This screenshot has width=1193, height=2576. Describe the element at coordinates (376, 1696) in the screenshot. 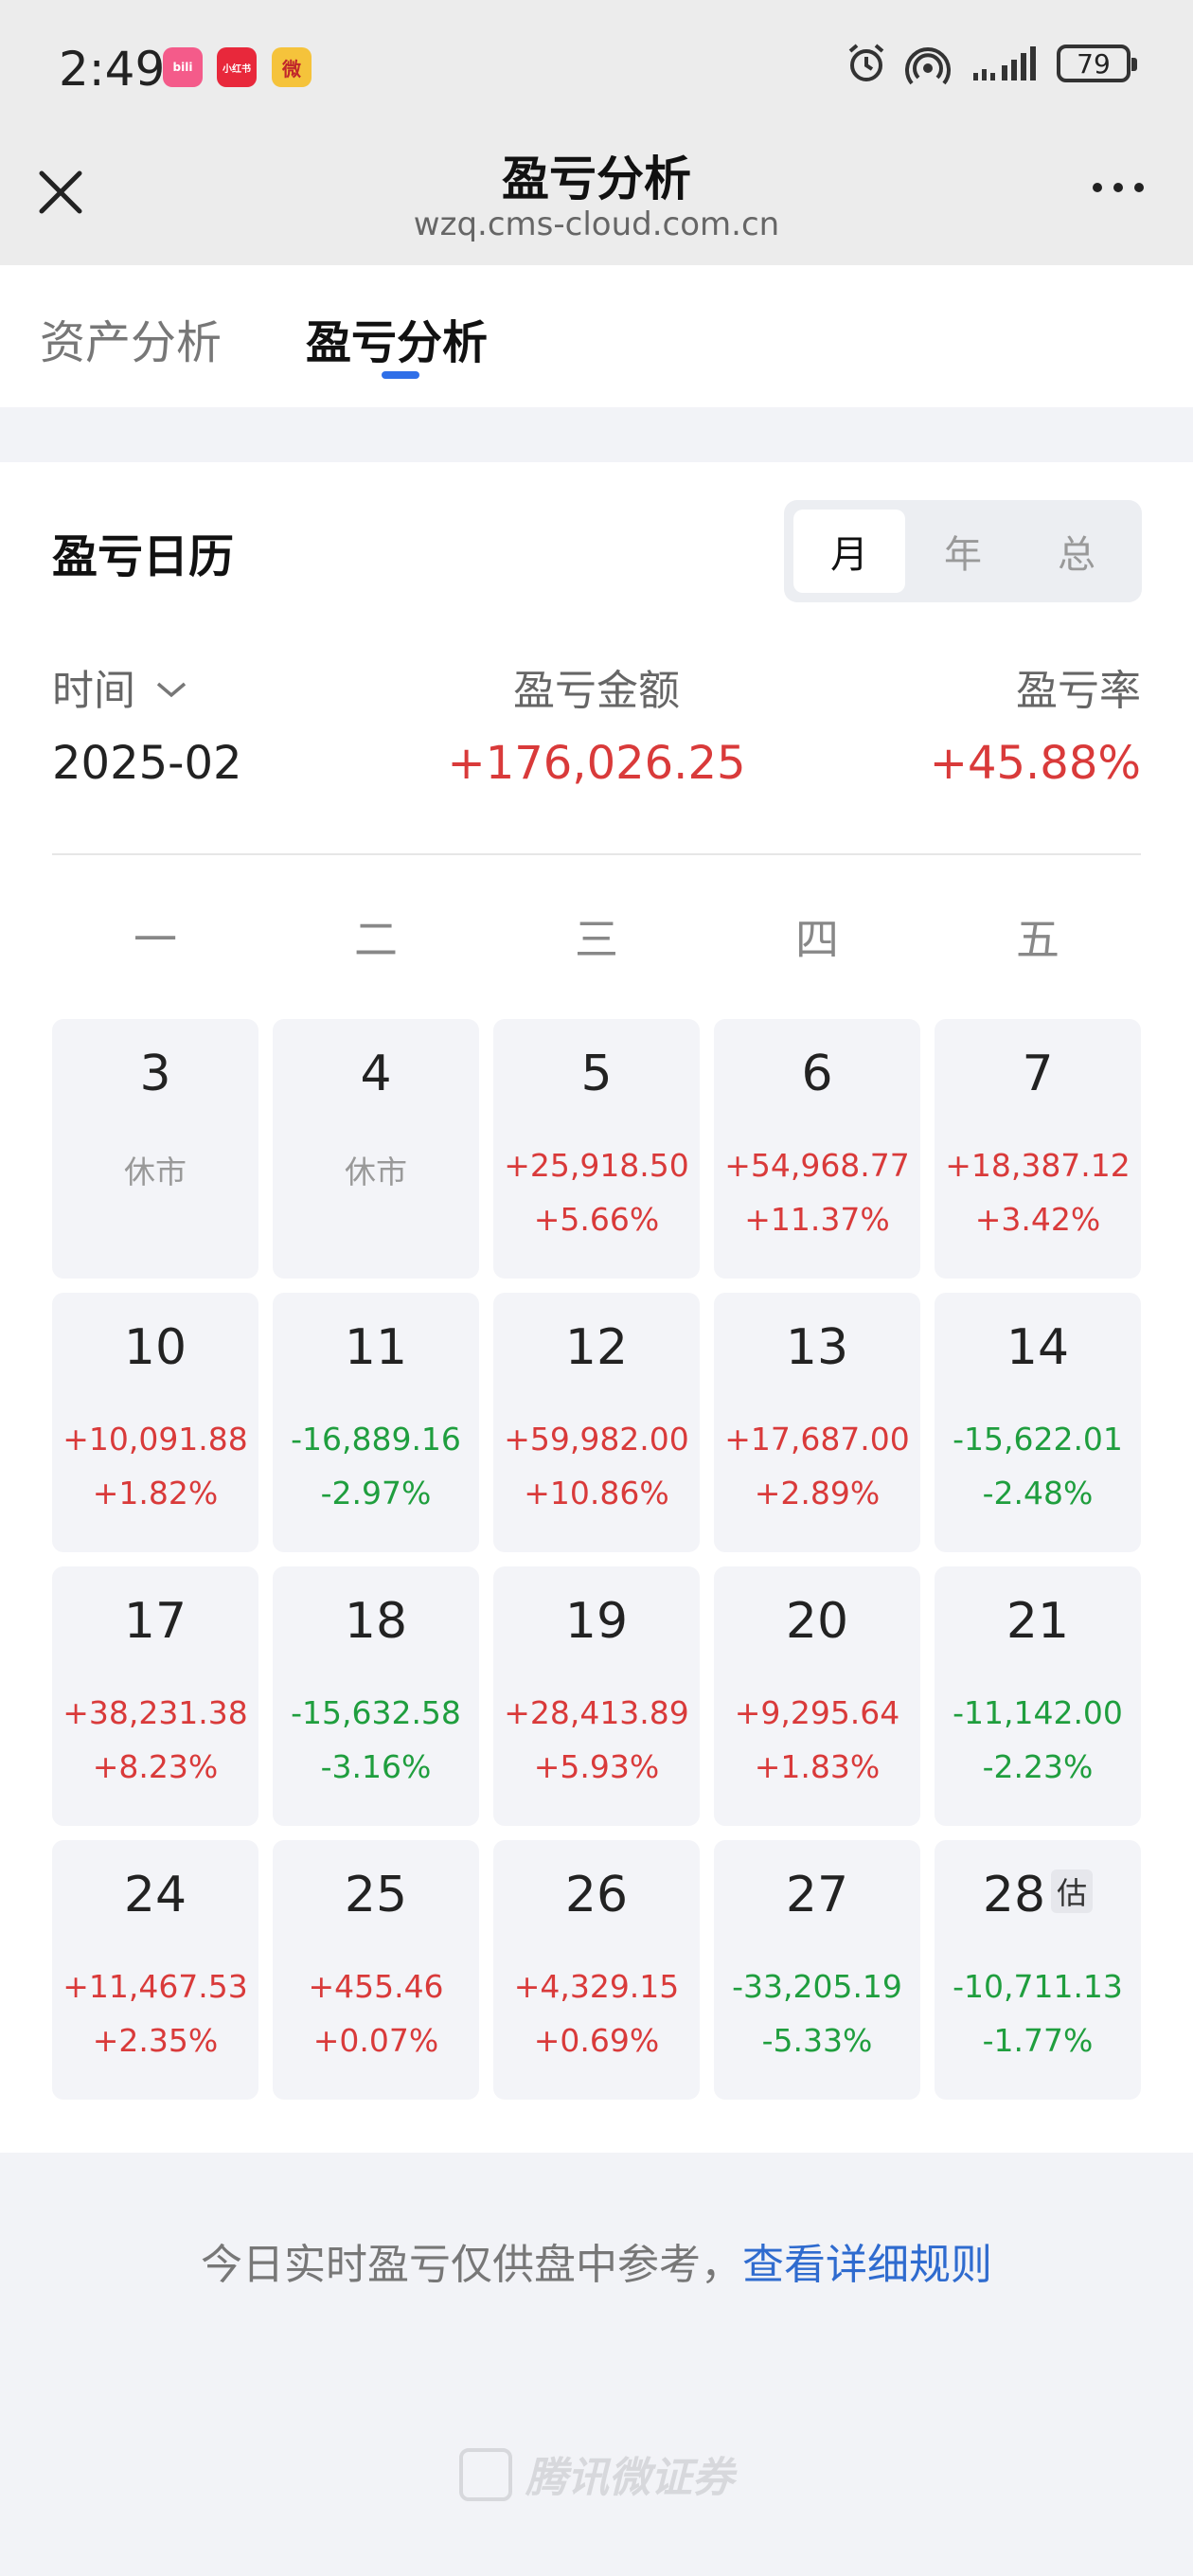

I see `calendar-day-cell: 18 -15,632.58 -3.16%` at that location.